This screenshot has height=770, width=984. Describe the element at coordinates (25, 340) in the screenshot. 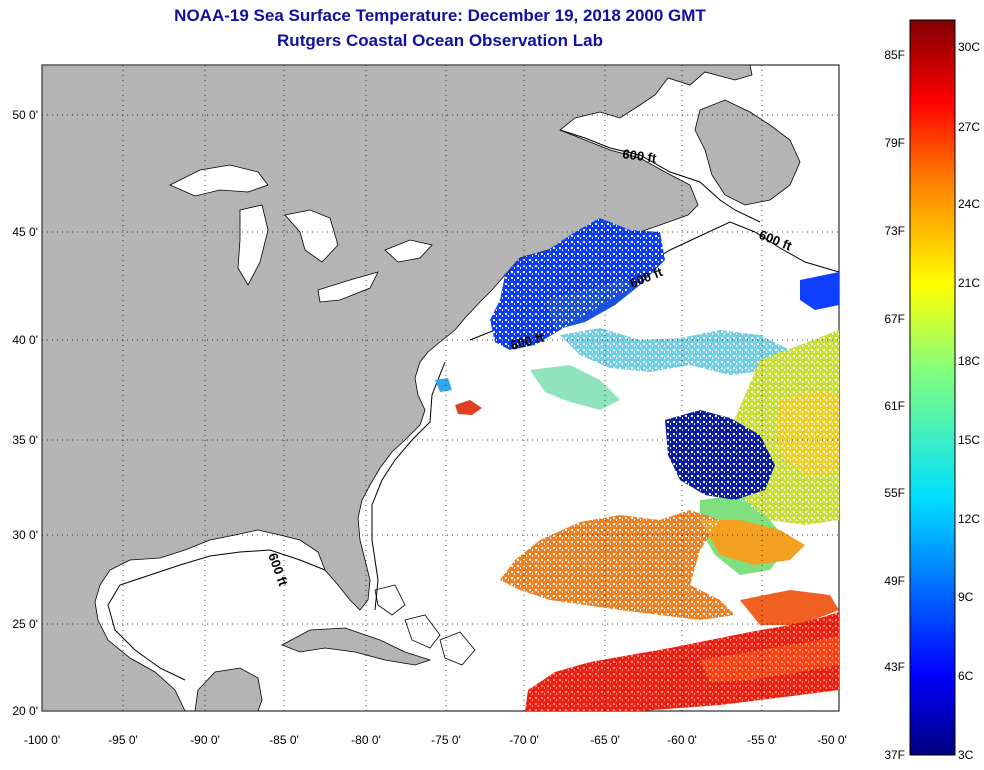

I see `lat-tick-label: 40 0'` at that location.